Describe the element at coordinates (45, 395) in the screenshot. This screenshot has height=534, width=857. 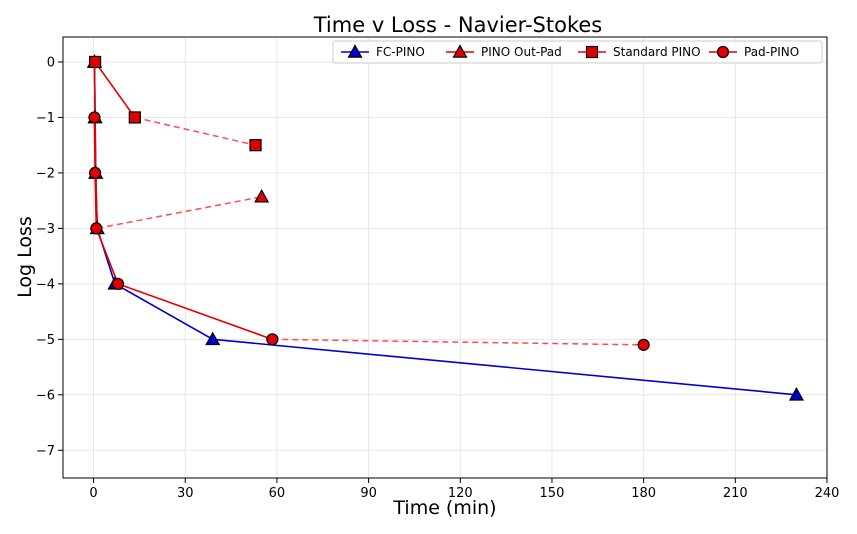
I see `y-tick-label: −6` at that location.